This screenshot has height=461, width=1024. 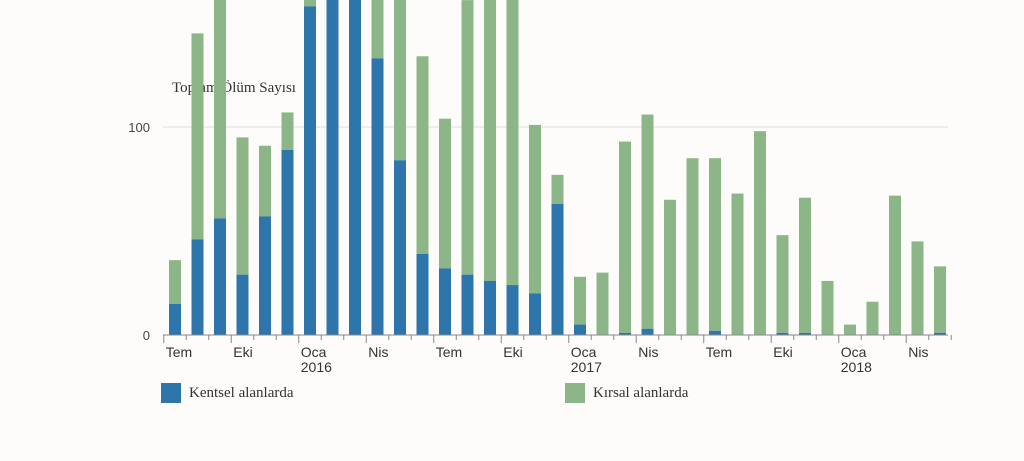 What do you see at coordinates (555, 127) in the screenshot?
I see `gridlines` at bounding box center [555, 127].